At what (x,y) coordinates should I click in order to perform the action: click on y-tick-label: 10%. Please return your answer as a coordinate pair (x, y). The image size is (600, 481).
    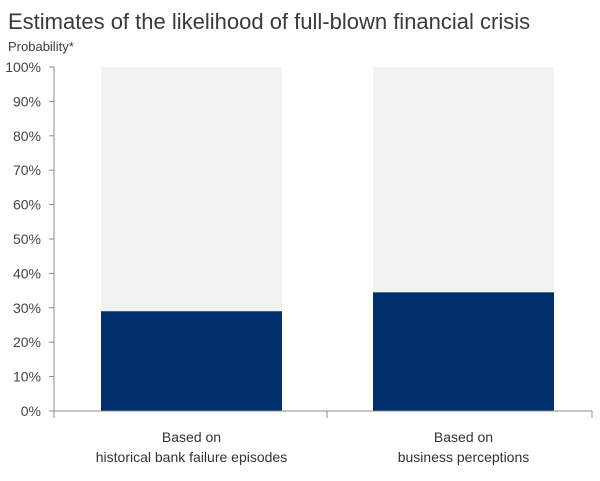
    Looking at the image, I should click on (27, 377).